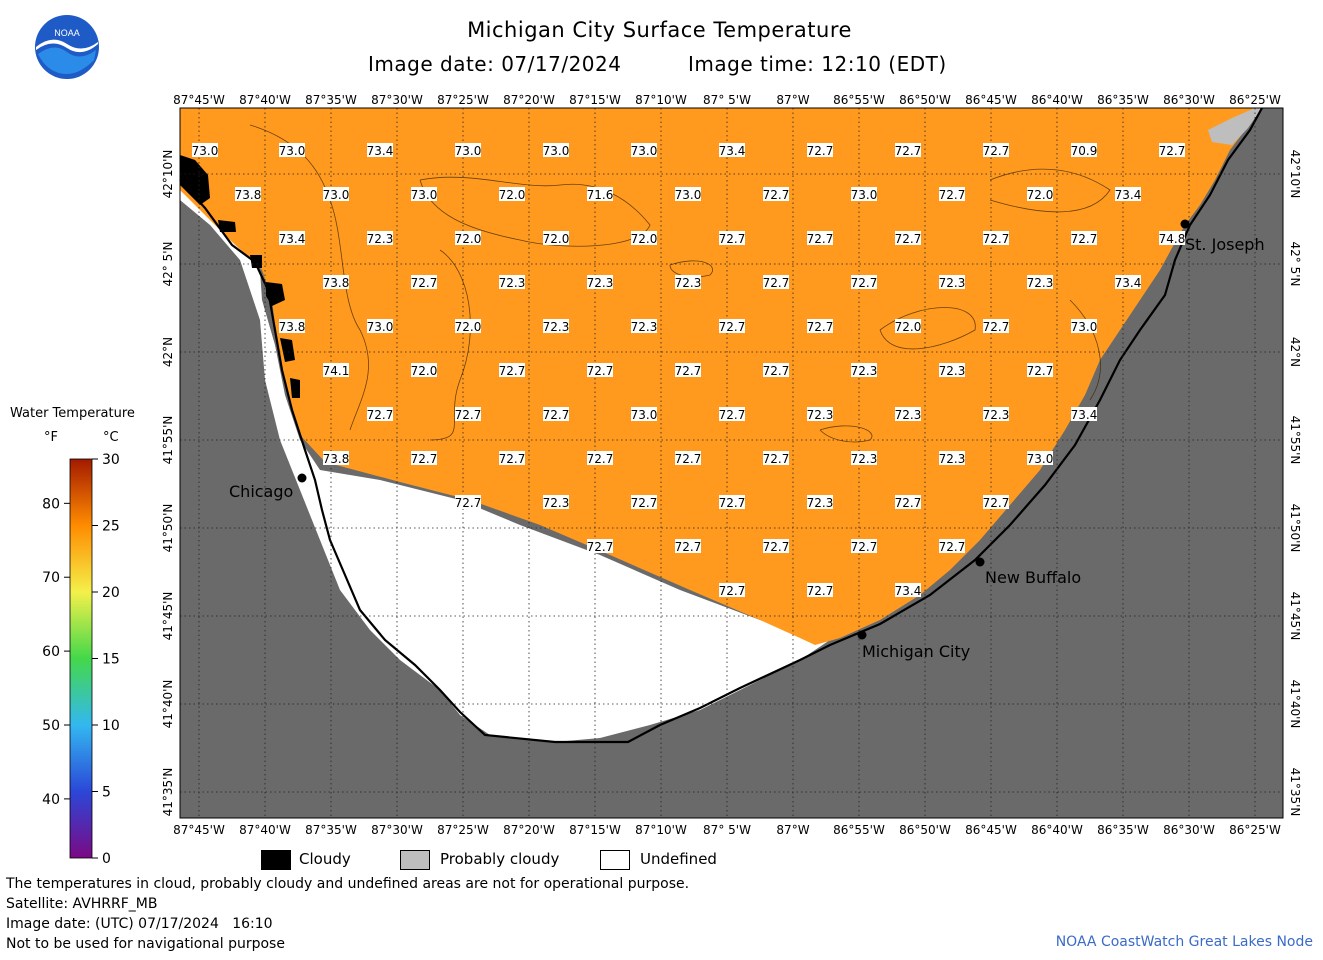  What do you see at coordinates (139, 924) in the screenshot?
I see `footer-utc-date: Image date: (UTC) 07/17/2024 16:10` at bounding box center [139, 924].